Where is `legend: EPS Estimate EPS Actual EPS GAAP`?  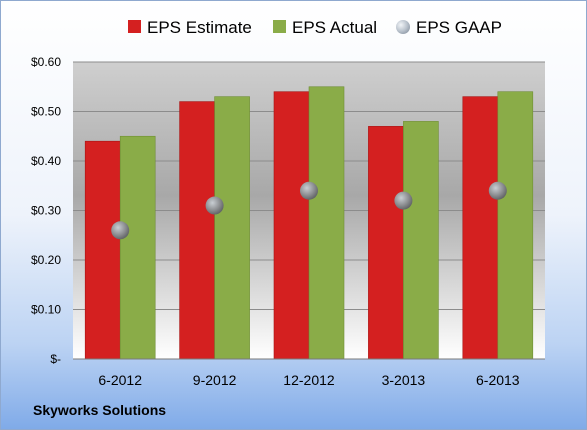 legend: EPS Estimate EPS Actual EPS GAAP is located at coordinates (315, 27).